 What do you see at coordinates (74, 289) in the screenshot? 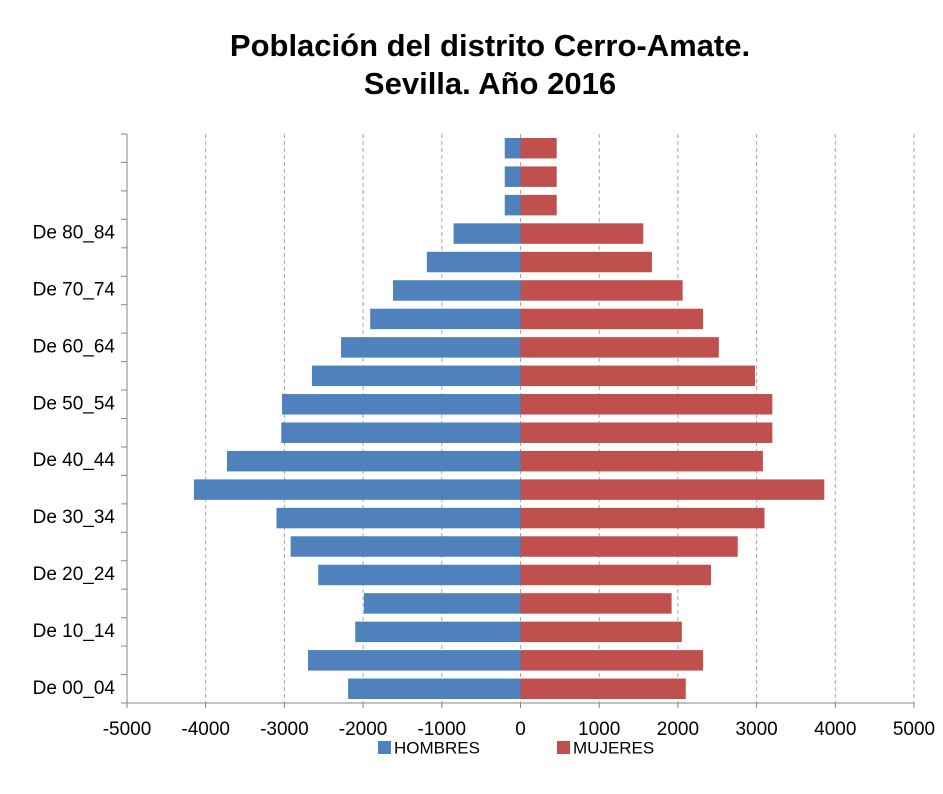
I see `y-tick-label: De 70_74` at bounding box center [74, 289].